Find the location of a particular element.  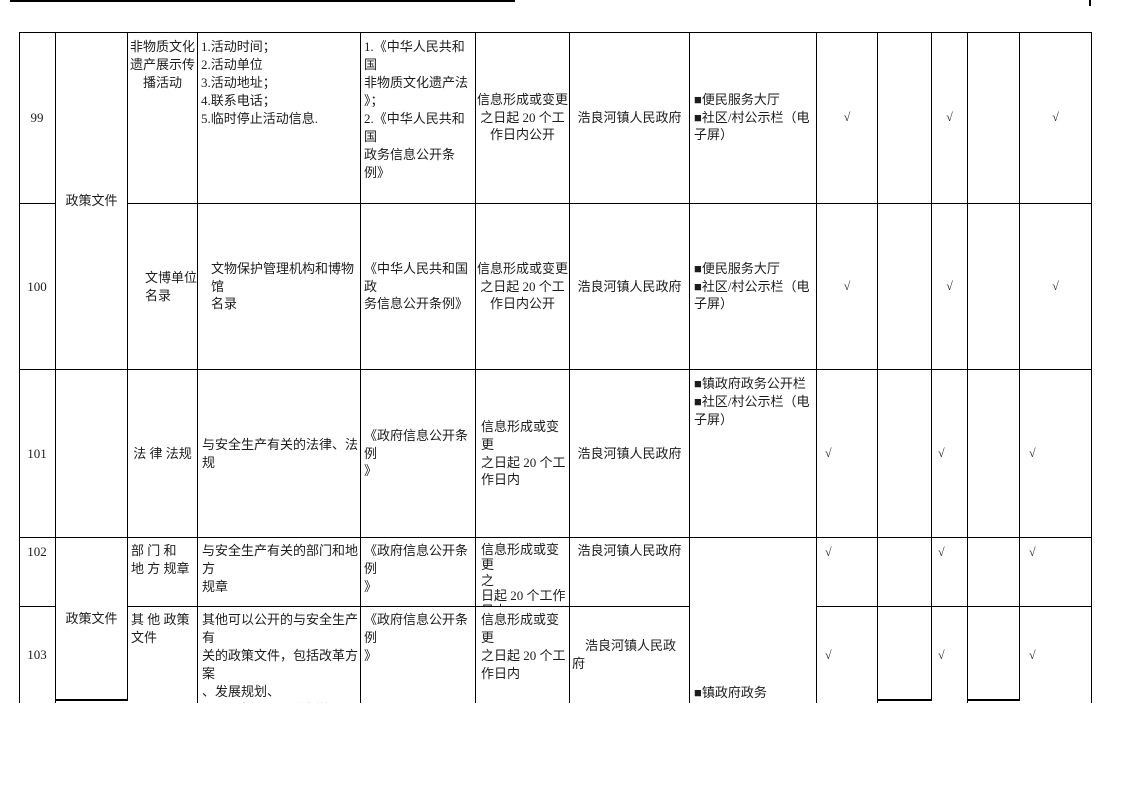

row103-item-cell: 其 他 政策 文件 is located at coordinates (163, 655).